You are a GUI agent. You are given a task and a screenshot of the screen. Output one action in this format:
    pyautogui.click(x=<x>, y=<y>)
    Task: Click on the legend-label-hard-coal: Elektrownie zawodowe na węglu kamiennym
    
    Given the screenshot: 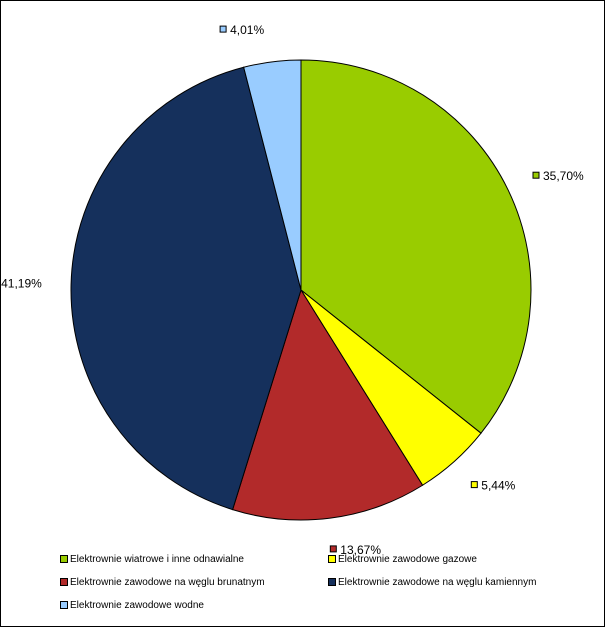 What is the action you would take?
    pyautogui.click(x=437, y=582)
    